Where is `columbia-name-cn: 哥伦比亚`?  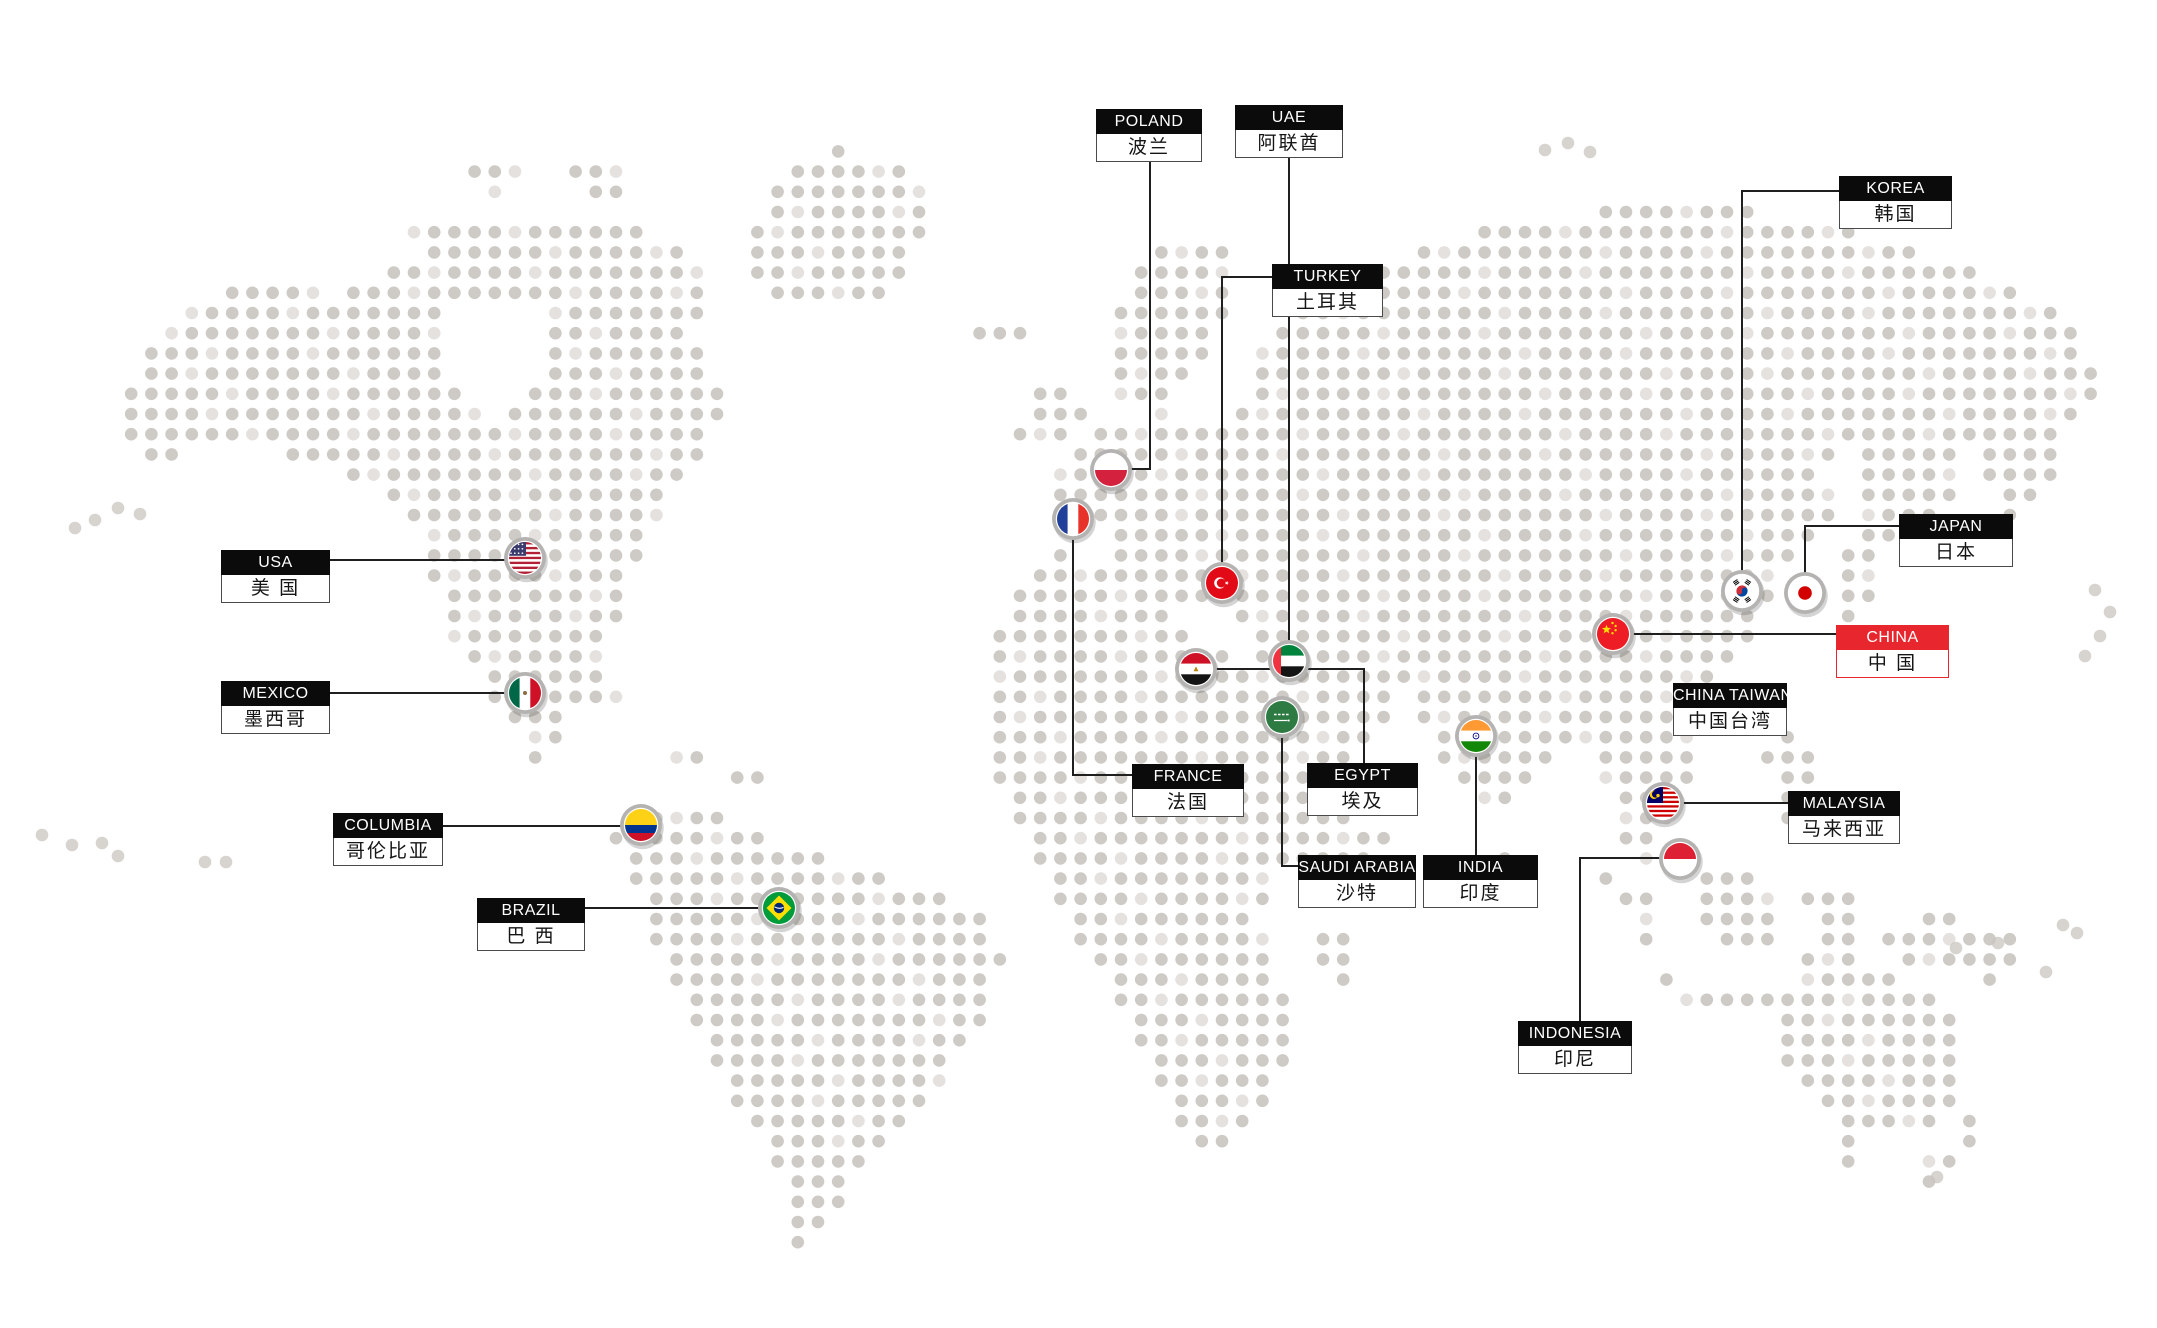 columbia-name-cn: 哥伦比亚 is located at coordinates (388, 852).